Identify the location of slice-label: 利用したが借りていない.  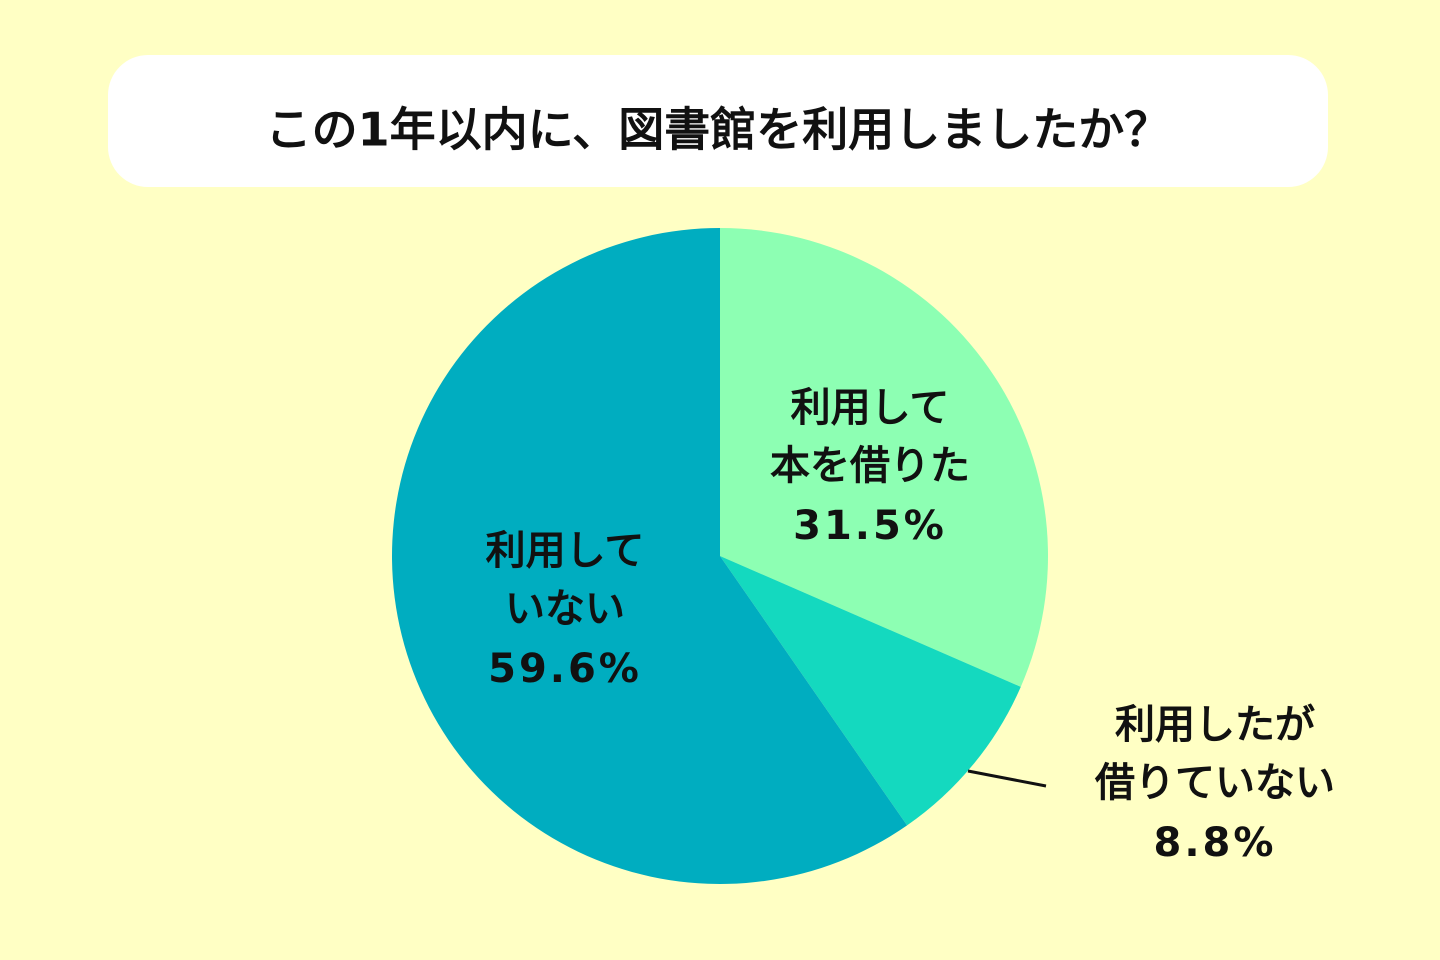
(1214, 754).